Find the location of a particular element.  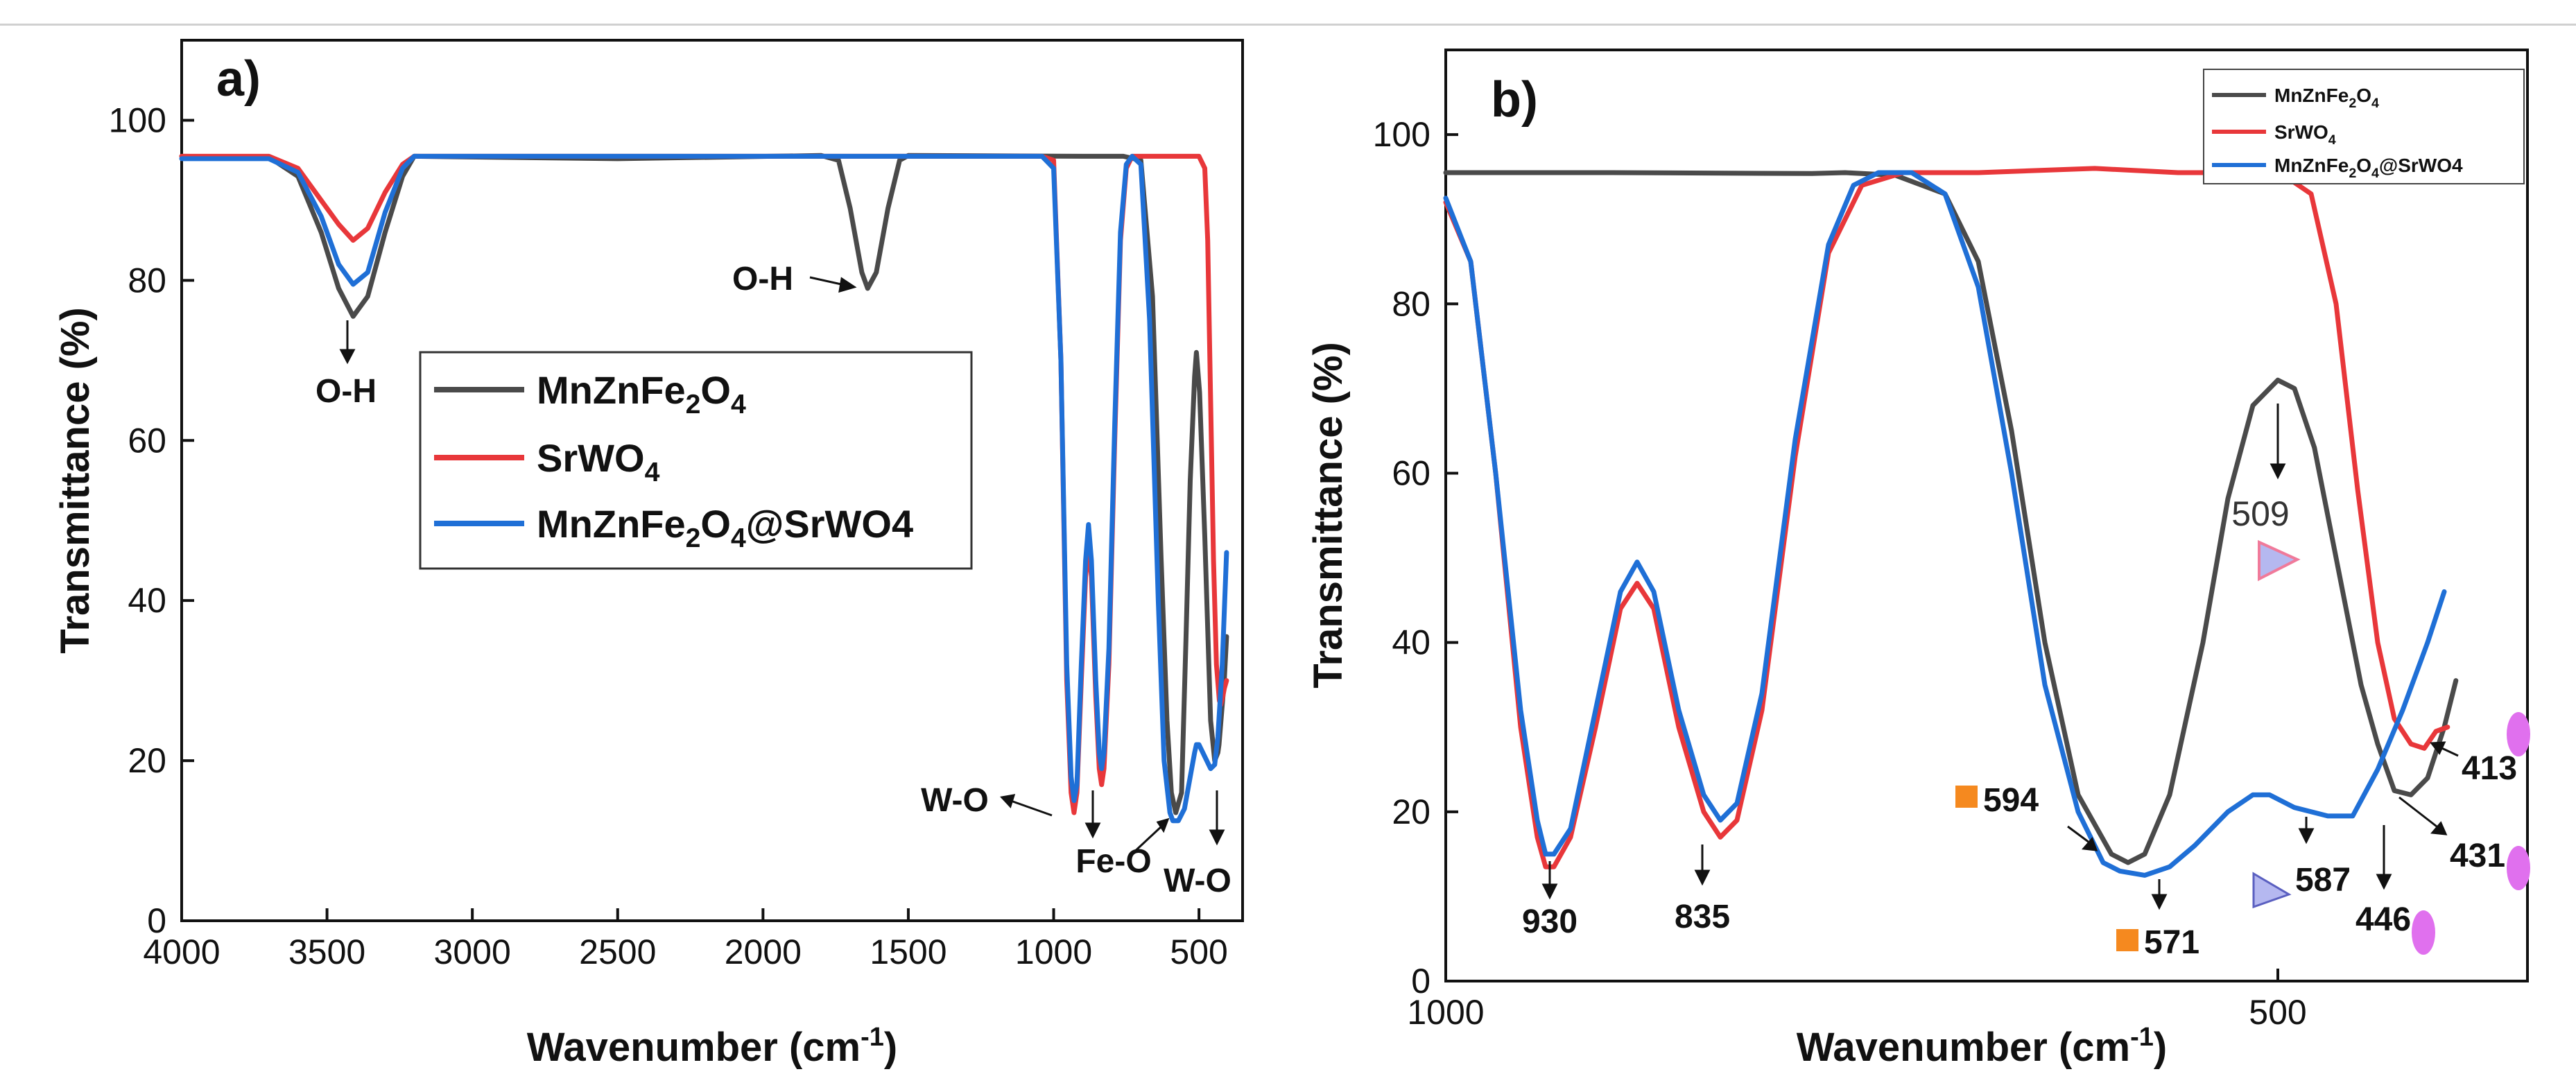

panel-b-y-tick-label: 40 is located at coordinates (1411, 642).